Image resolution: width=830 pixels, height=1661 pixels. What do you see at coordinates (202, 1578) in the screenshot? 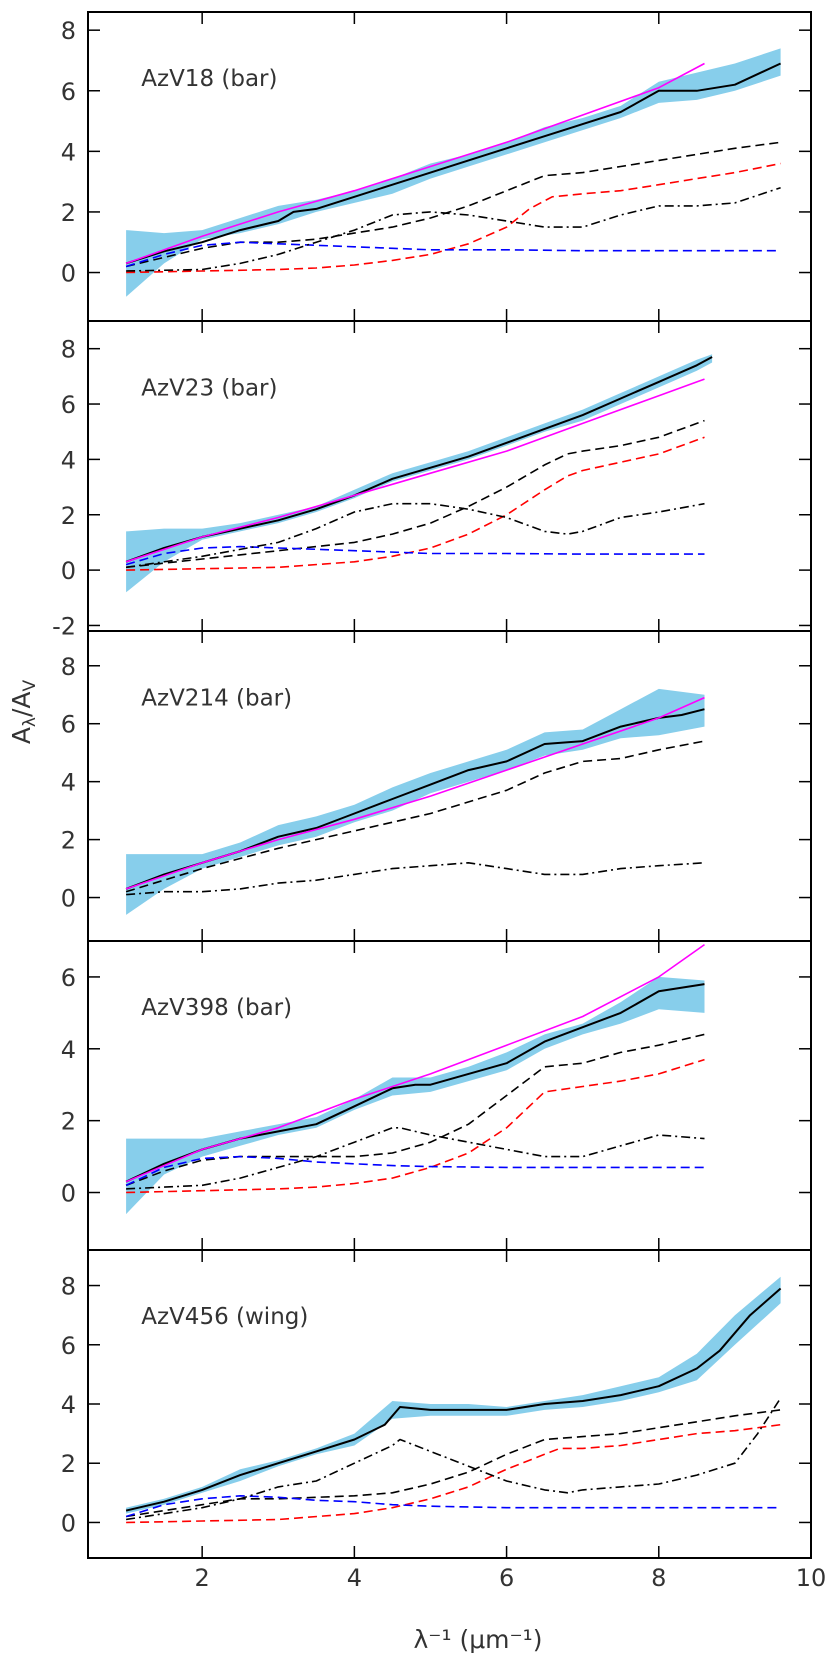
I see `x-tick-label: 2` at bounding box center [202, 1578].